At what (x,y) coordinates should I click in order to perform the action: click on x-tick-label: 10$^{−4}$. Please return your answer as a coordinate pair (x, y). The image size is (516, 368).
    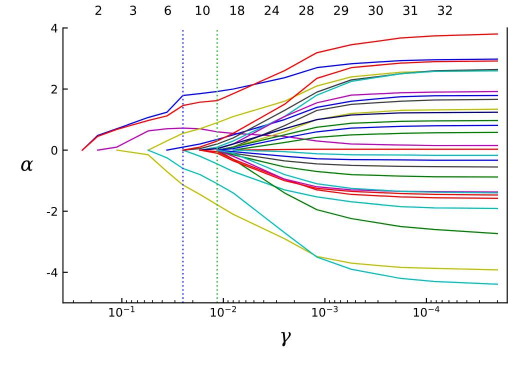
    Looking at the image, I should click on (427, 311).